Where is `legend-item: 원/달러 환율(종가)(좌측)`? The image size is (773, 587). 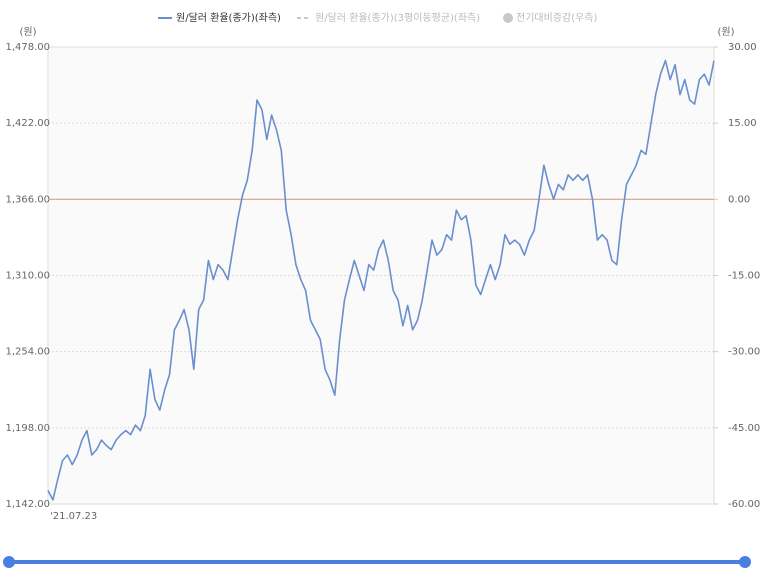 legend-item: 원/달러 환율(종가)(좌측) is located at coordinates (219, 18).